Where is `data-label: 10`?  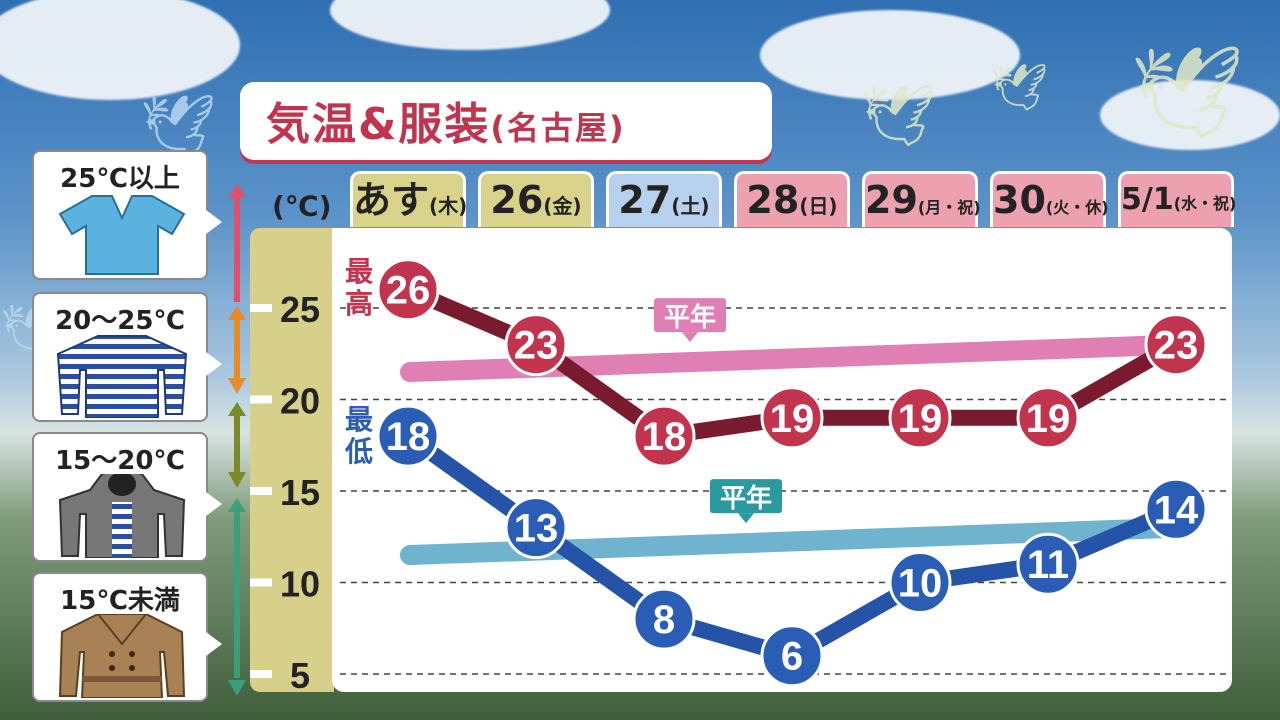 data-label: 10 is located at coordinates (920, 584).